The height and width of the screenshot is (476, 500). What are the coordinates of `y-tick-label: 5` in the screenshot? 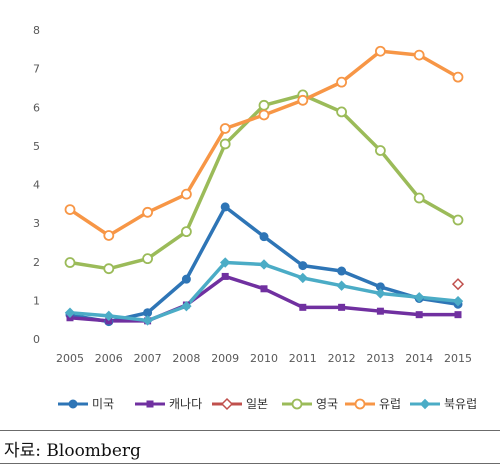 It's located at (36, 146).